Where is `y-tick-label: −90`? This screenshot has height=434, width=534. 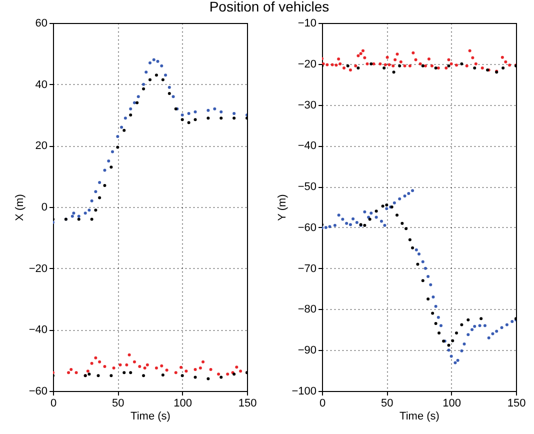
y-tick-label: −90 is located at coordinates (307, 350).